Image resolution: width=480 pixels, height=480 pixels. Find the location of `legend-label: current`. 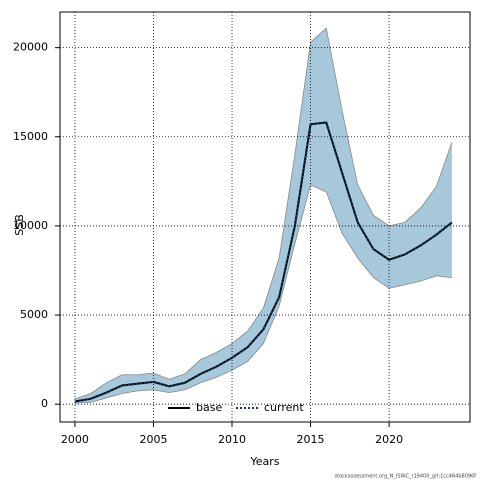

legend-label: current is located at coordinates (284, 407).